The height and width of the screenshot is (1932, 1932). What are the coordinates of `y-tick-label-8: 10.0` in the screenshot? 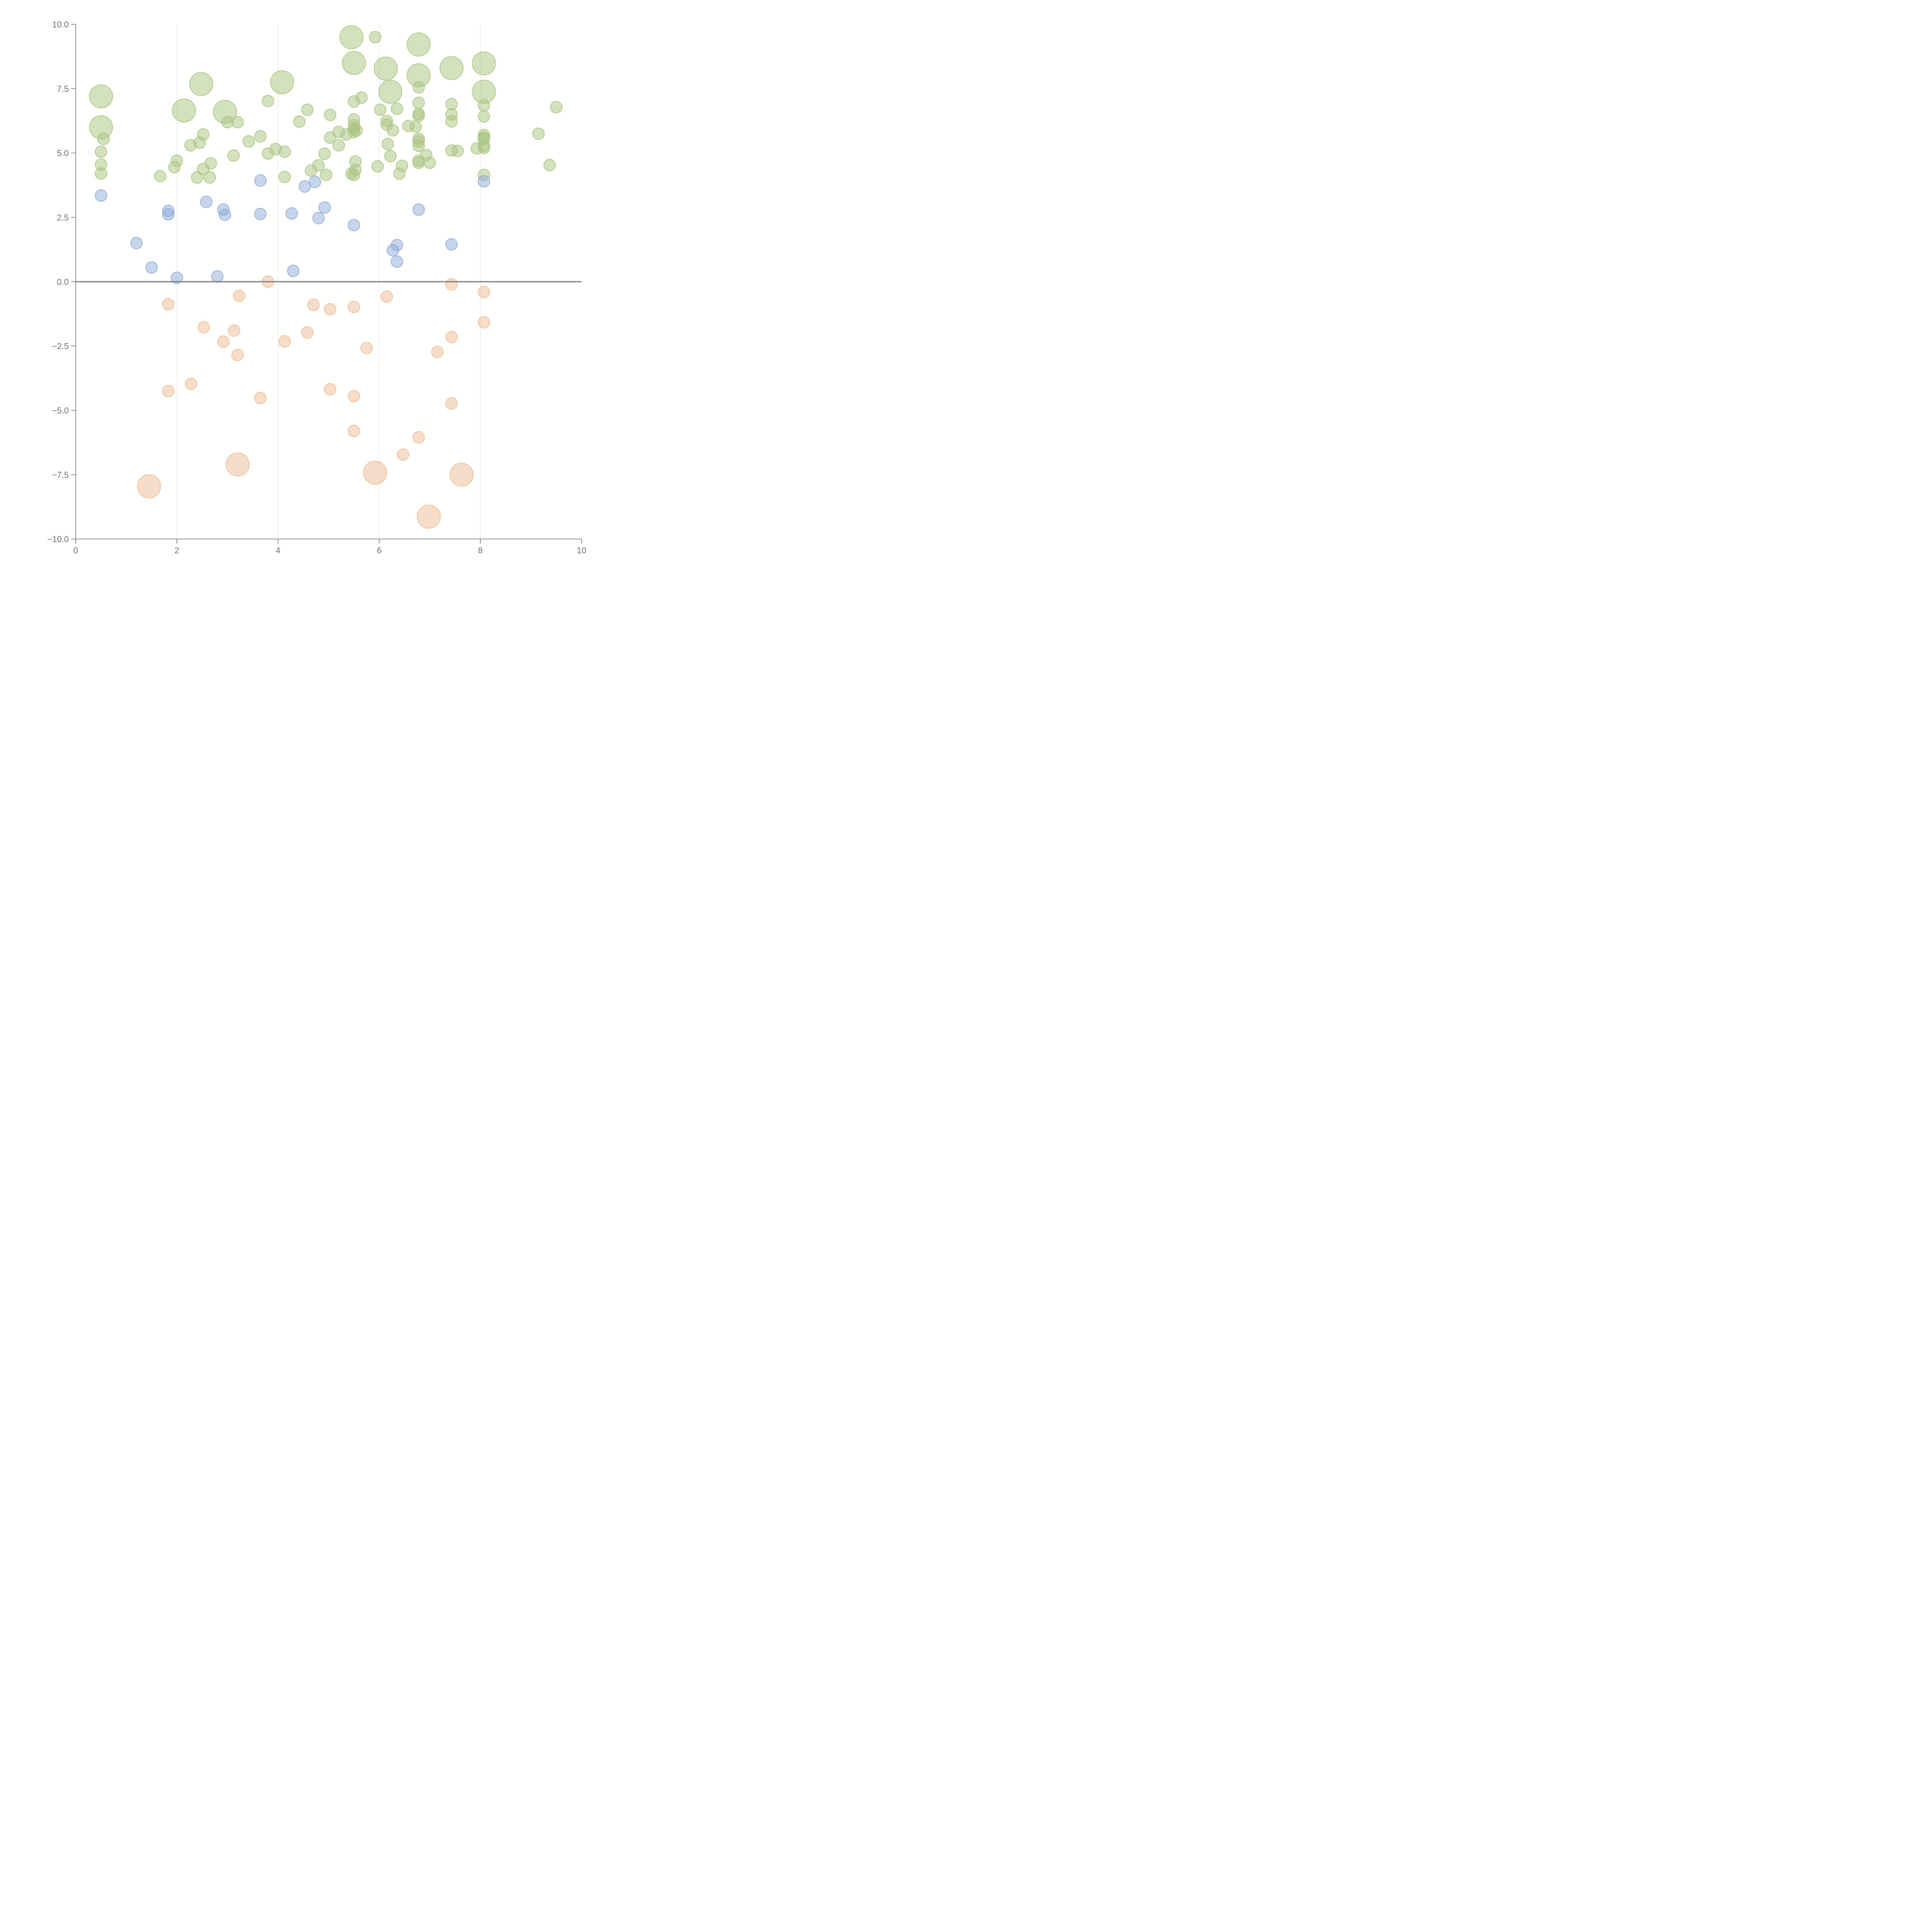 It's located at (61, 25).